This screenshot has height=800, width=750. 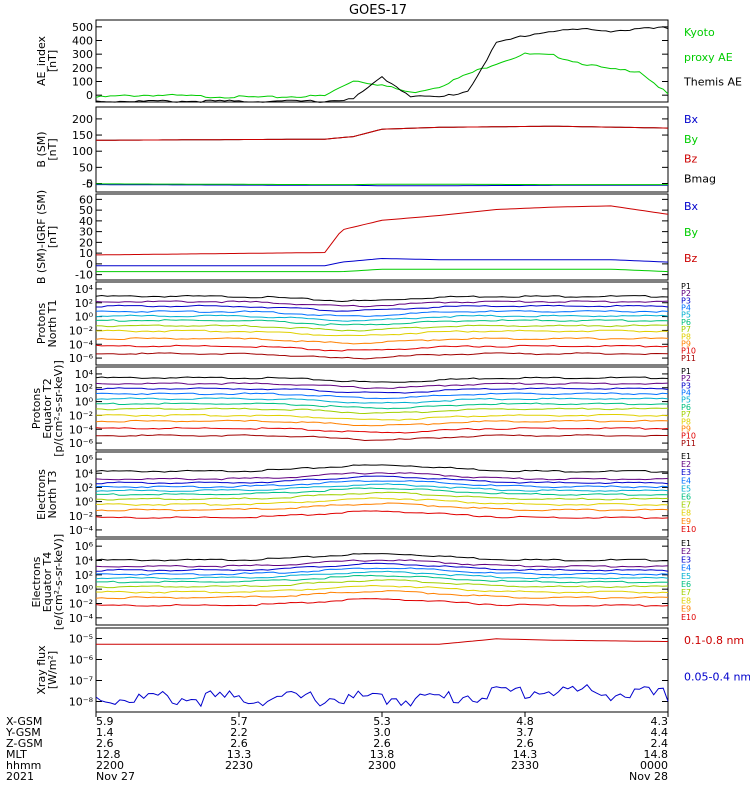 I want to click on legend-entry: E4, so click(x=686, y=480).